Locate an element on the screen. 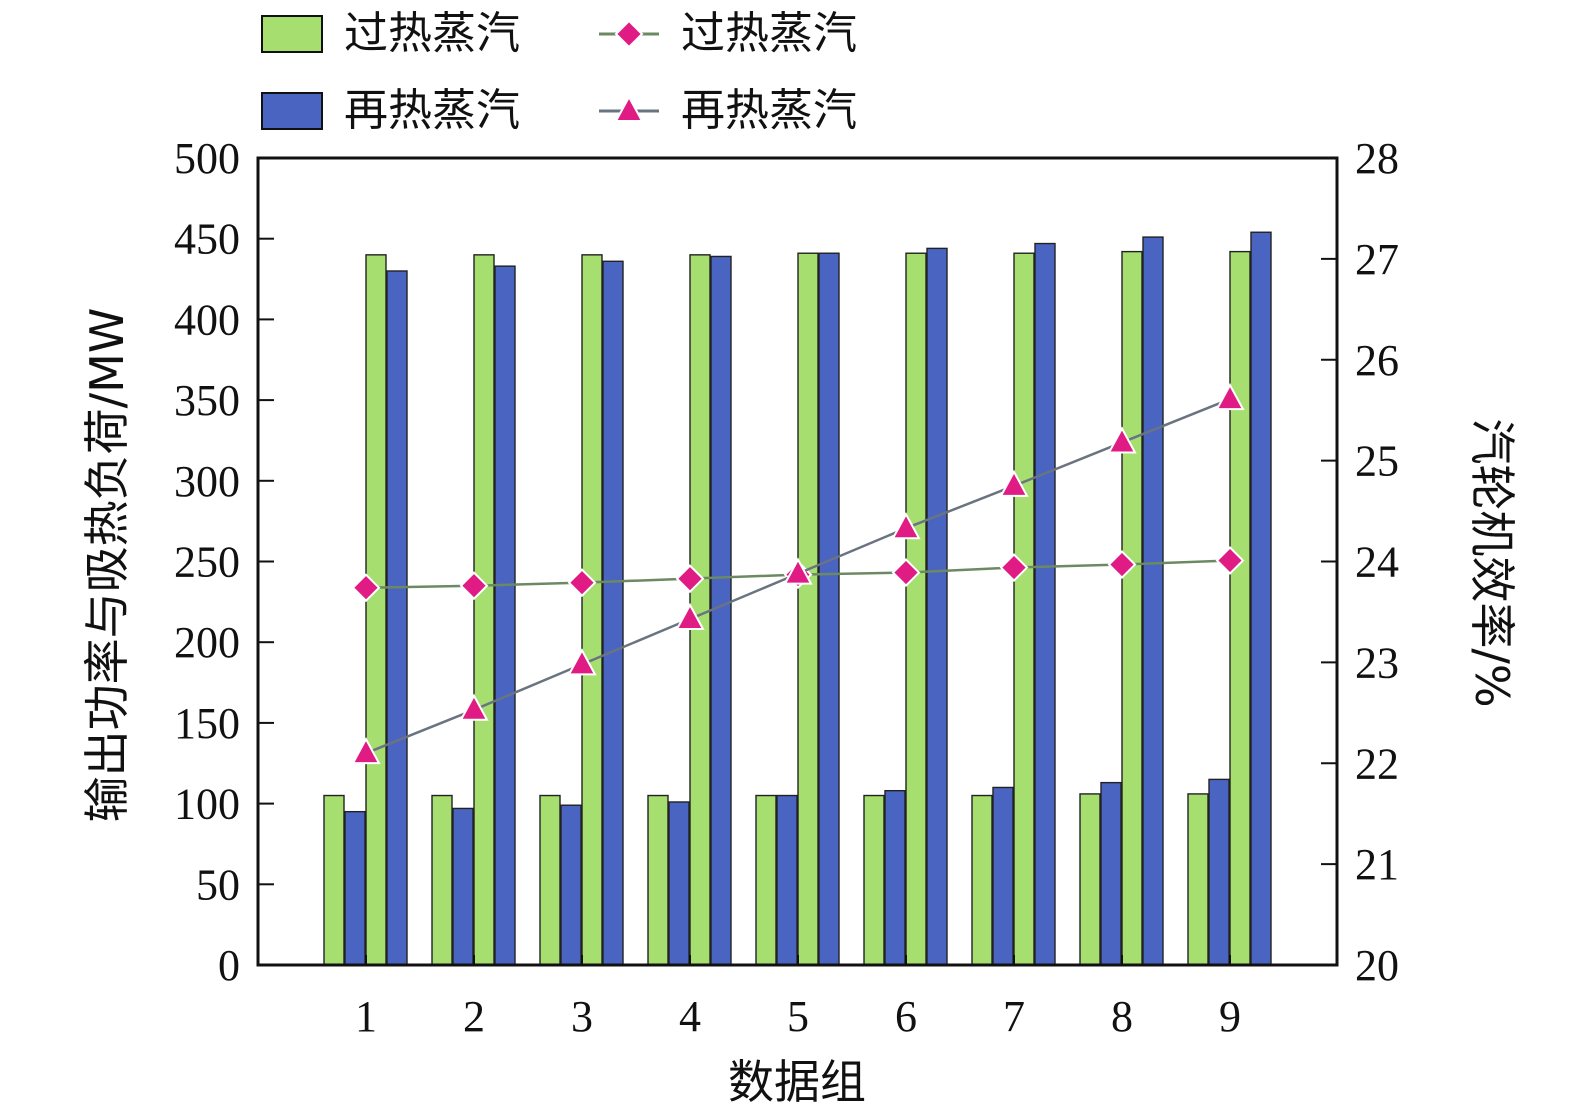  right-tick-label-21: 21 is located at coordinates (1377, 864).